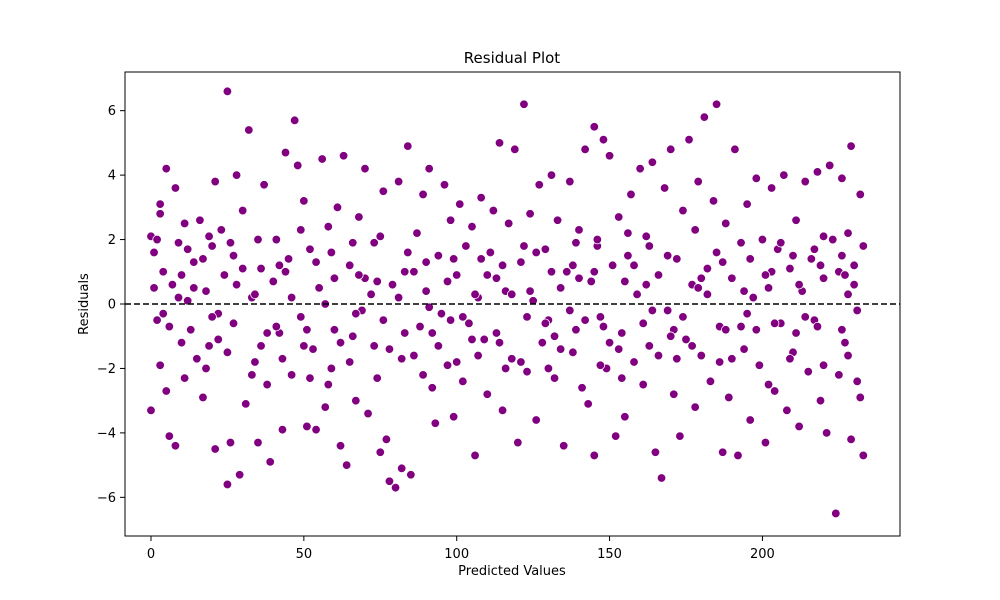 This screenshot has width=1000, height=600. What do you see at coordinates (461, 549) in the screenshot?
I see `x-axis: 0 50 100 150 200` at bounding box center [461, 549].